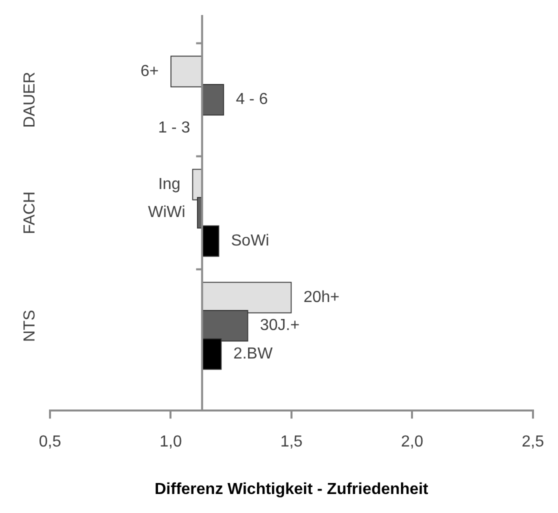 Image resolution: width=558 pixels, height=513 pixels. Describe the element at coordinates (412, 442) in the screenshot. I see `x-tick-label: 2,0` at that location.